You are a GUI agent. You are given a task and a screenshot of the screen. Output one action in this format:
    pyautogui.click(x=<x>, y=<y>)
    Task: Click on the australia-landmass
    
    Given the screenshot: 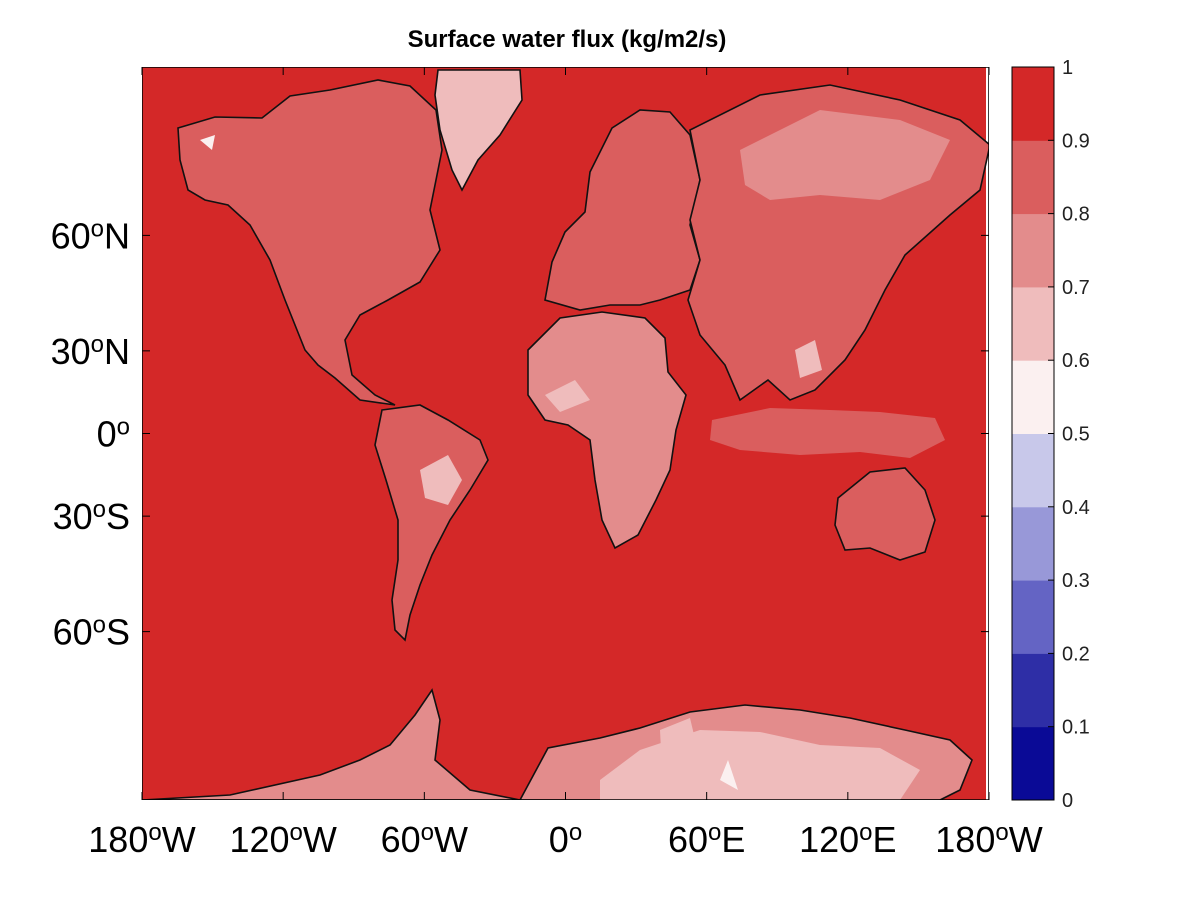 What is the action you would take?
    pyautogui.click(x=885, y=514)
    